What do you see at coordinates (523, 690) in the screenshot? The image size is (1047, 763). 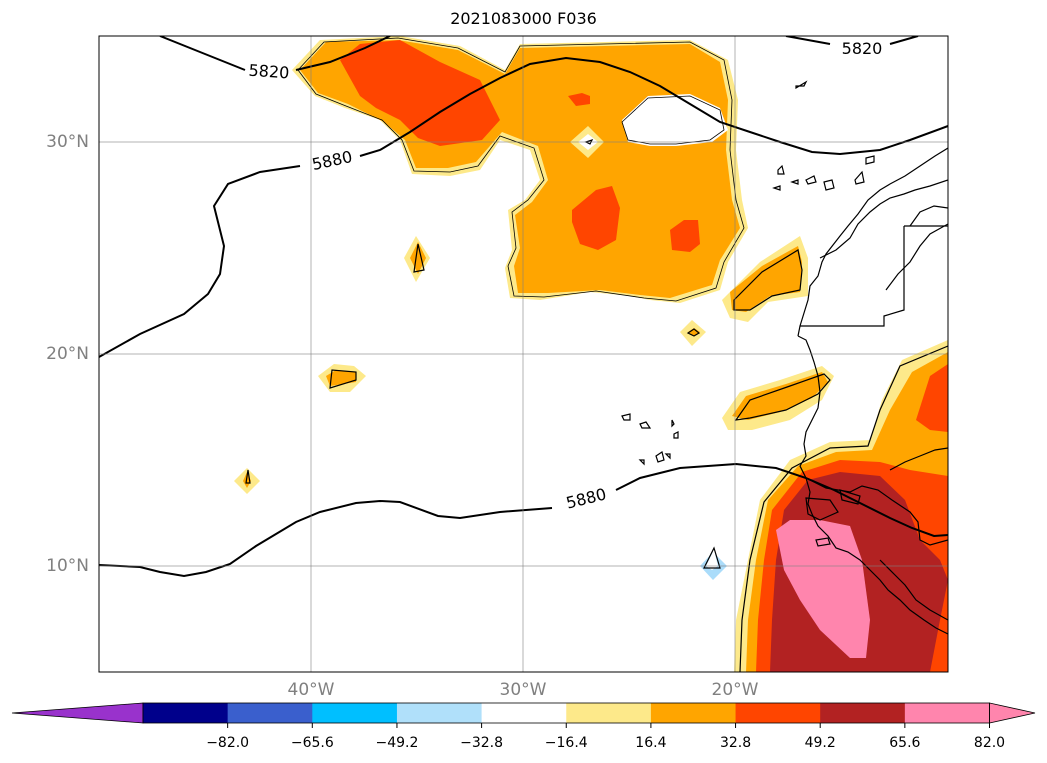 I see `lon-label: 30°W` at bounding box center [523, 690].